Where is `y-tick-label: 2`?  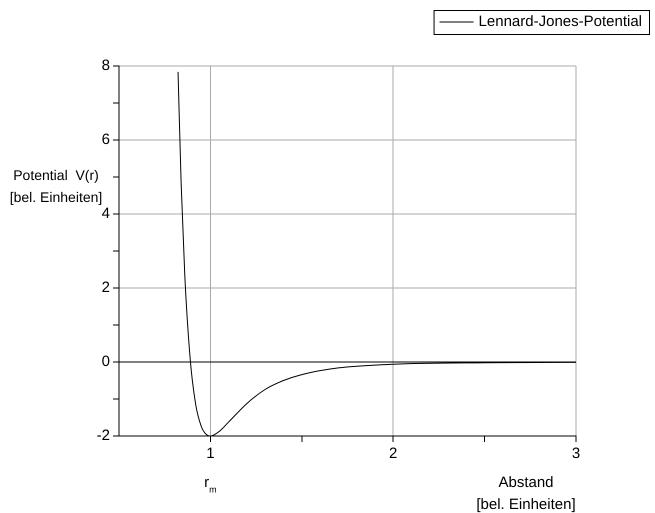
y-tick-label: 2 is located at coordinates (106, 287).